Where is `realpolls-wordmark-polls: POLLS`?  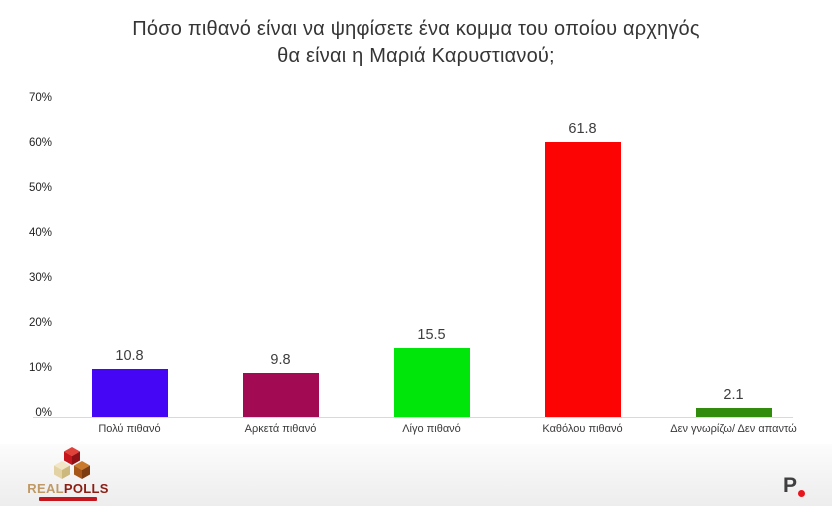 realpolls-wordmark-polls: POLLS is located at coordinates (86, 488).